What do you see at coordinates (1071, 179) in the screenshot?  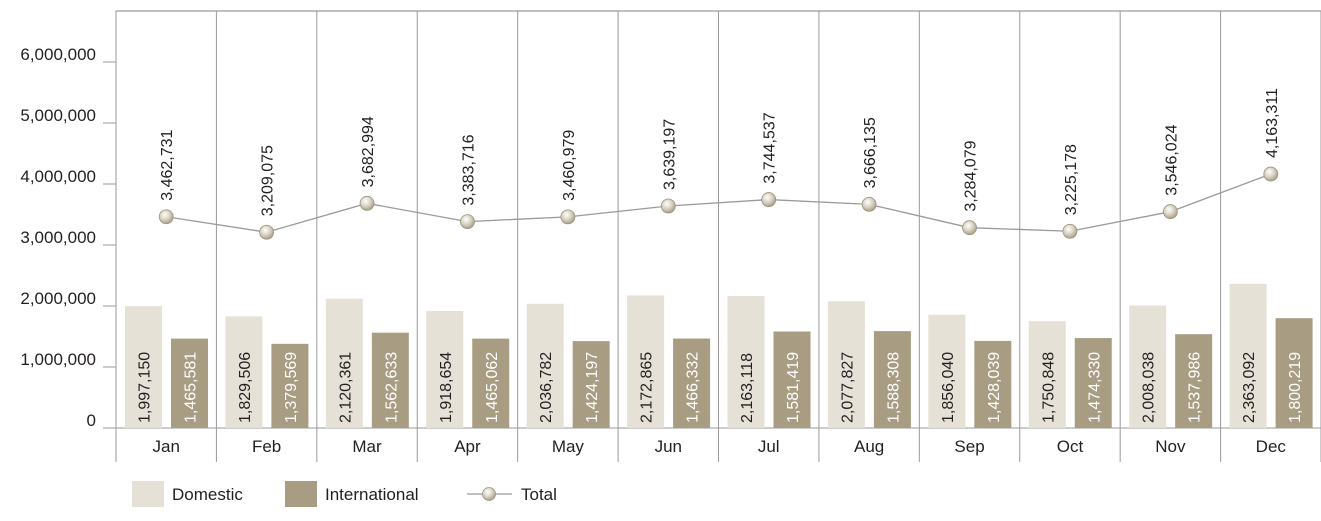 I see `total-point-label: 3,225,178` at bounding box center [1071, 179].